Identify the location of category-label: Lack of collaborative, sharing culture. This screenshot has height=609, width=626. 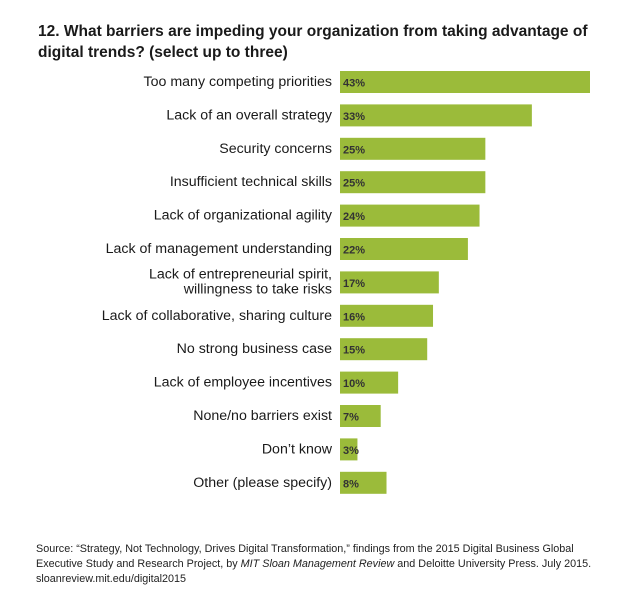
(217, 316).